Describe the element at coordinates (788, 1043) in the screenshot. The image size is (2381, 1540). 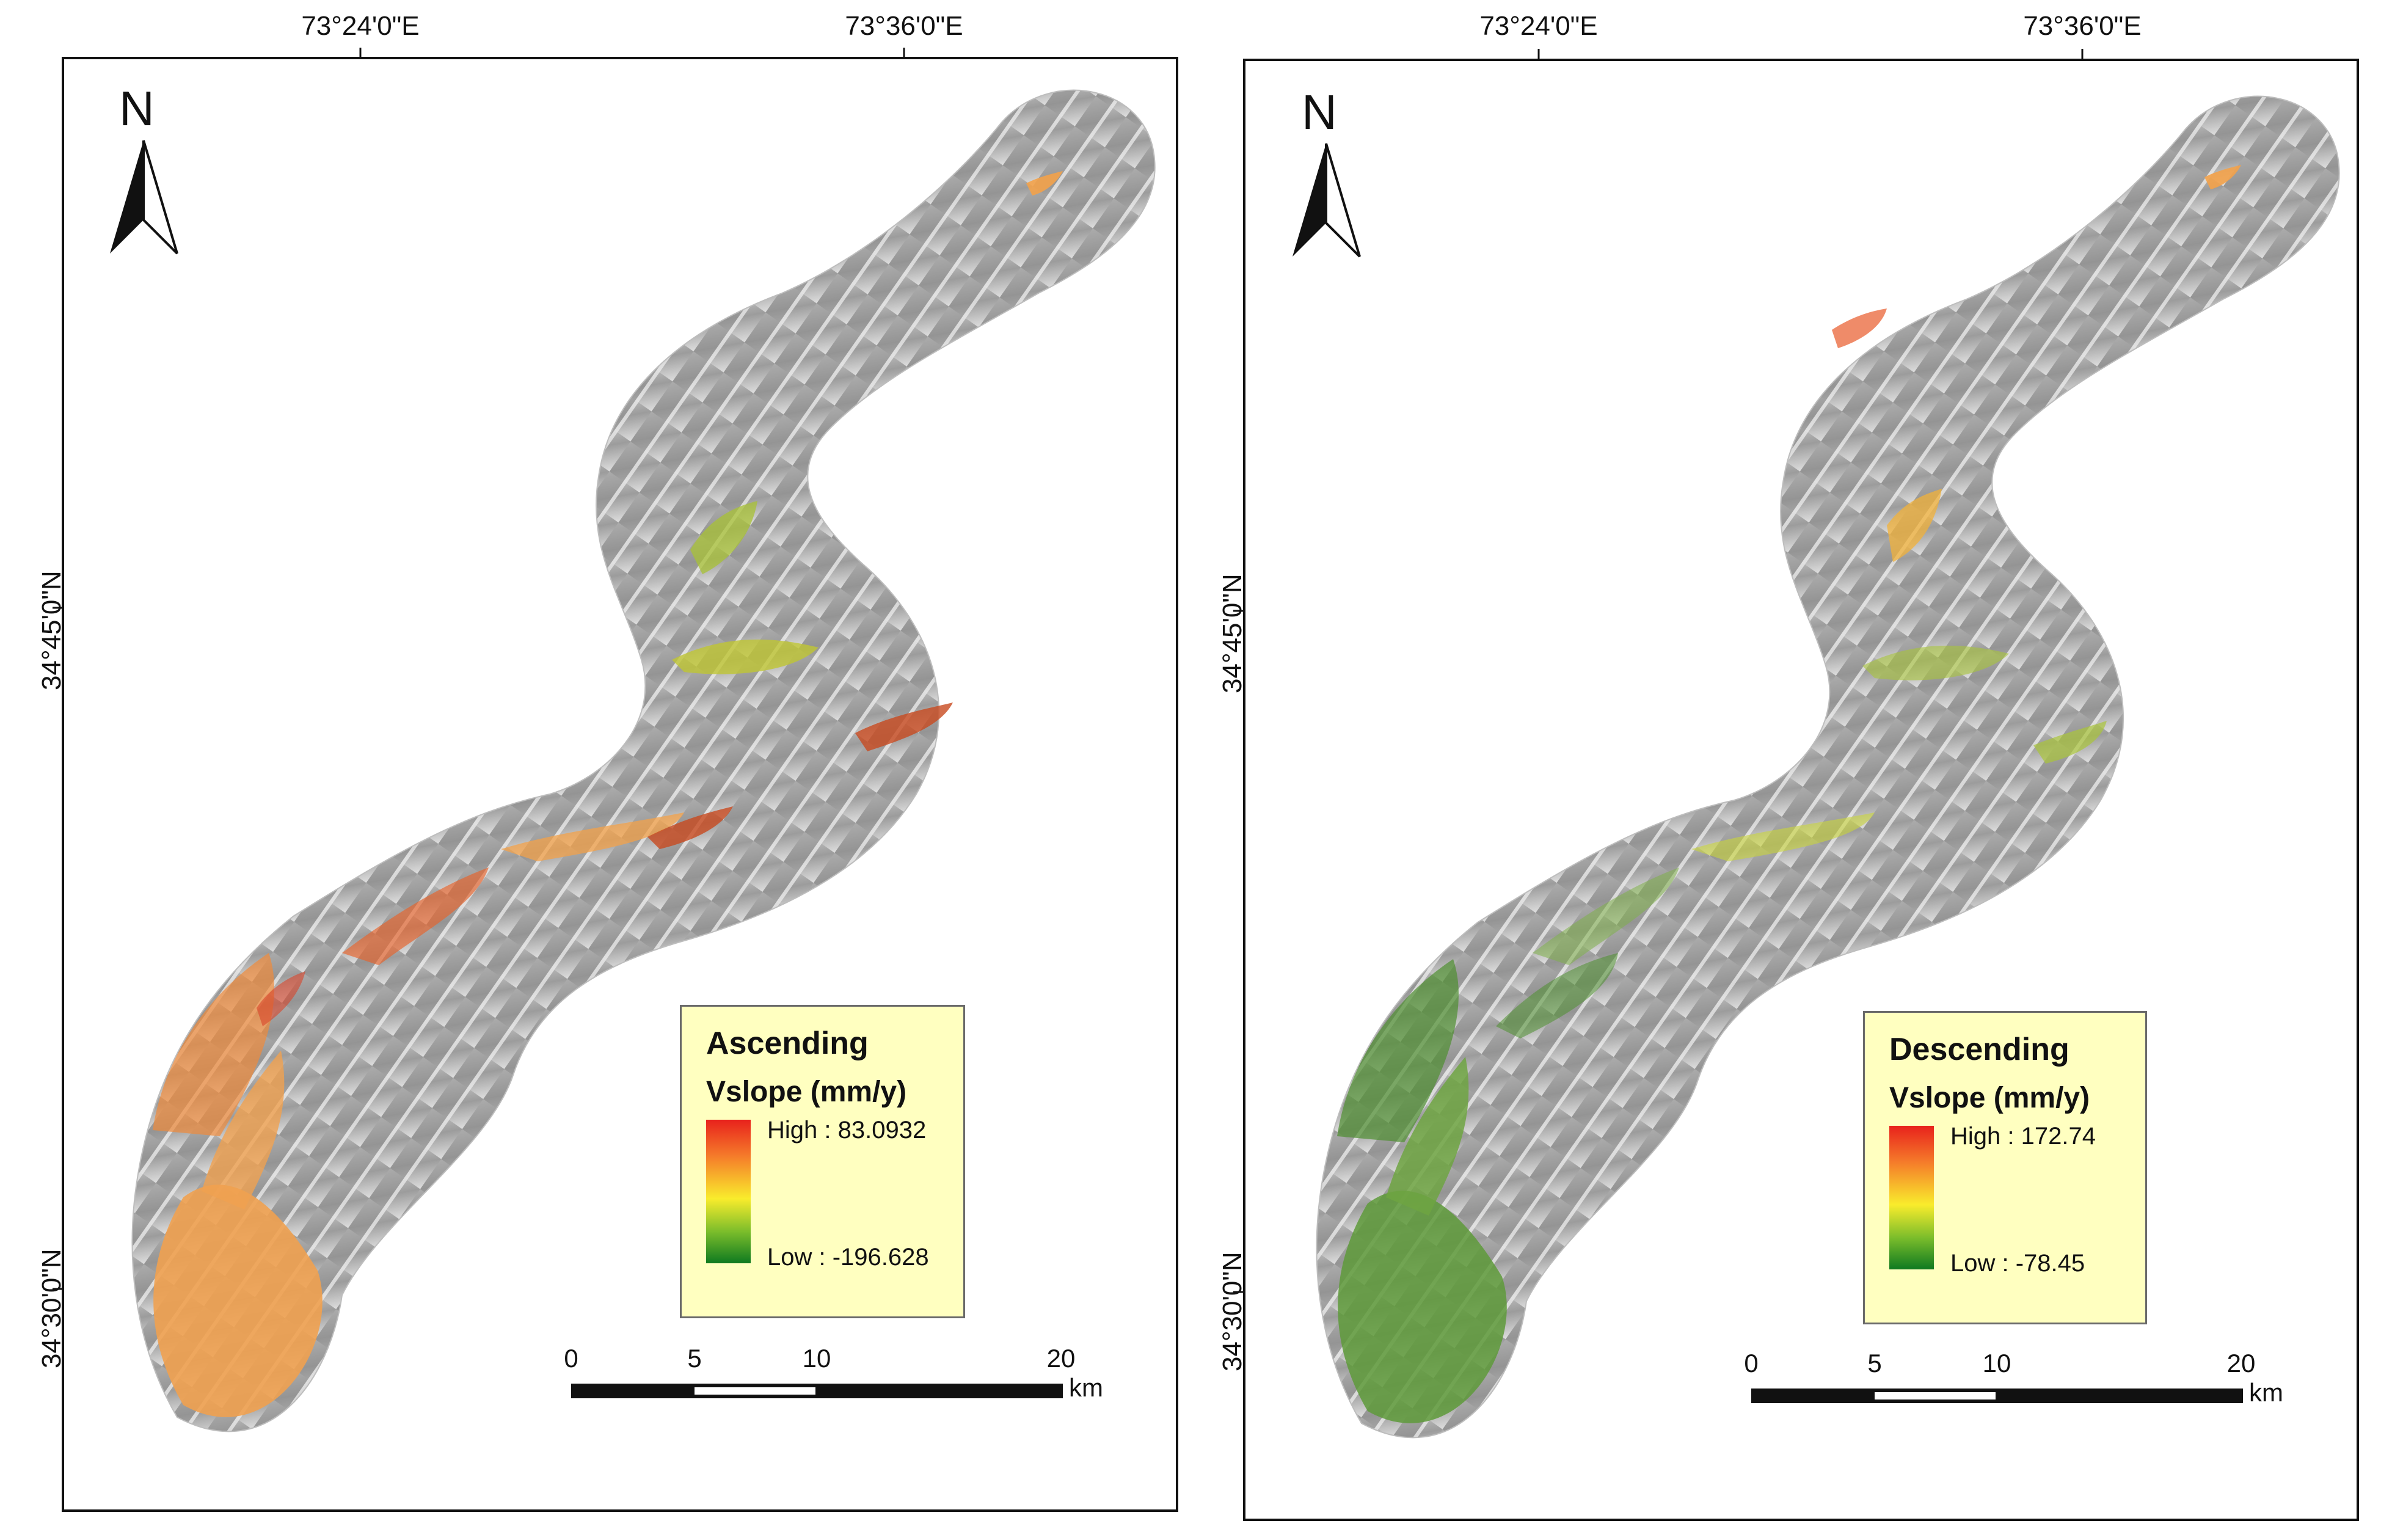
I see `legend-title: Ascending` at that location.